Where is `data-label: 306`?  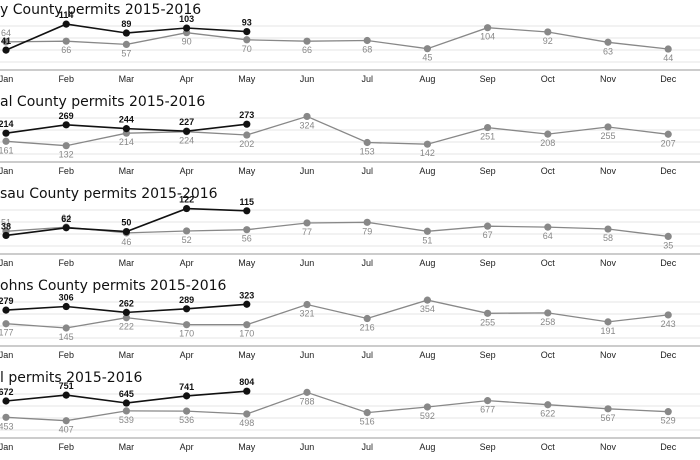 data-label: 306 is located at coordinates (66, 298).